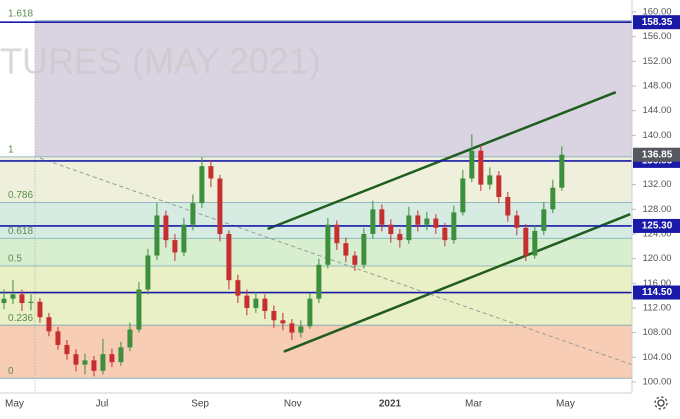  What do you see at coordinates (656, 332) in the screenshot?
I see `y-tick-label: 108.00` at bounding box center [656, 332].